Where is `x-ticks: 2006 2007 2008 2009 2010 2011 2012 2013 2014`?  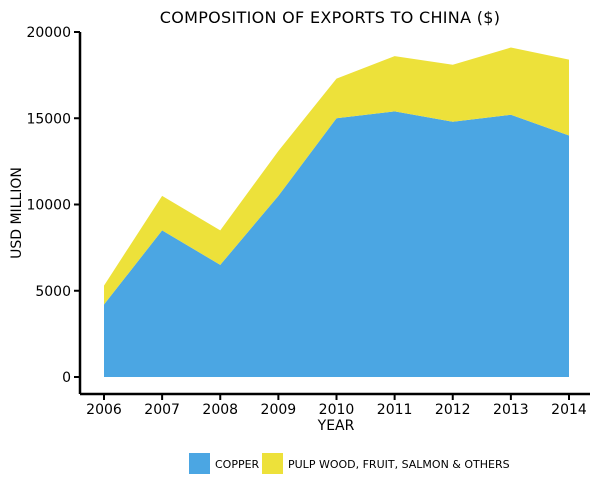 x-ticks: 2006 2007 2008 2009 2010 2011 2012 2013 2014 is located at coordinates (336, 406).